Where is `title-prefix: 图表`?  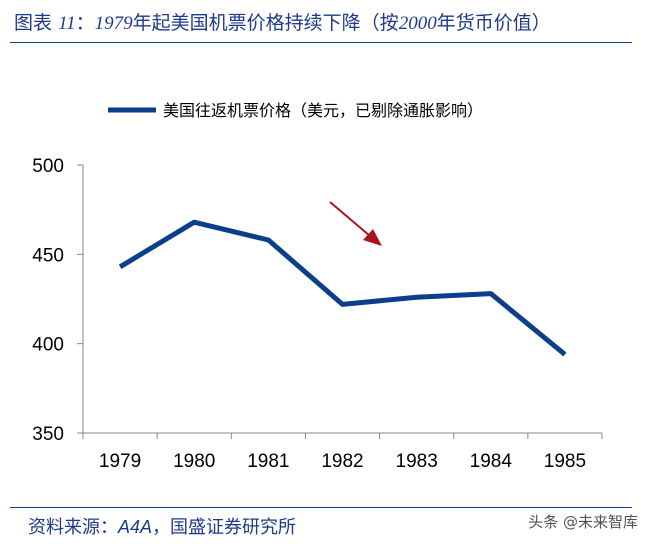
title-prefix: 图表 is located at coordinates (33, 23).